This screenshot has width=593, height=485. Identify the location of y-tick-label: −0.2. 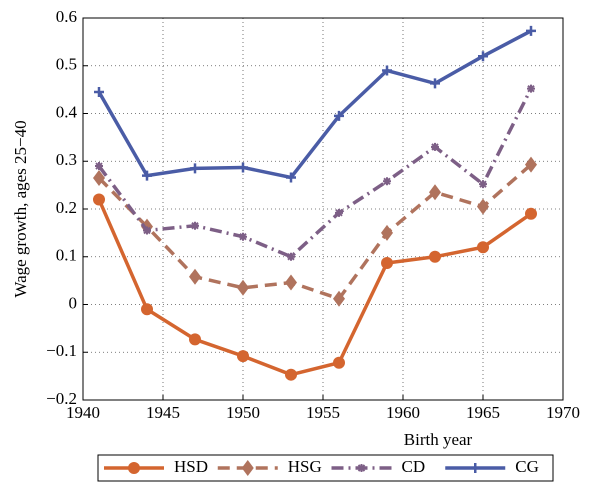
(61, 398).